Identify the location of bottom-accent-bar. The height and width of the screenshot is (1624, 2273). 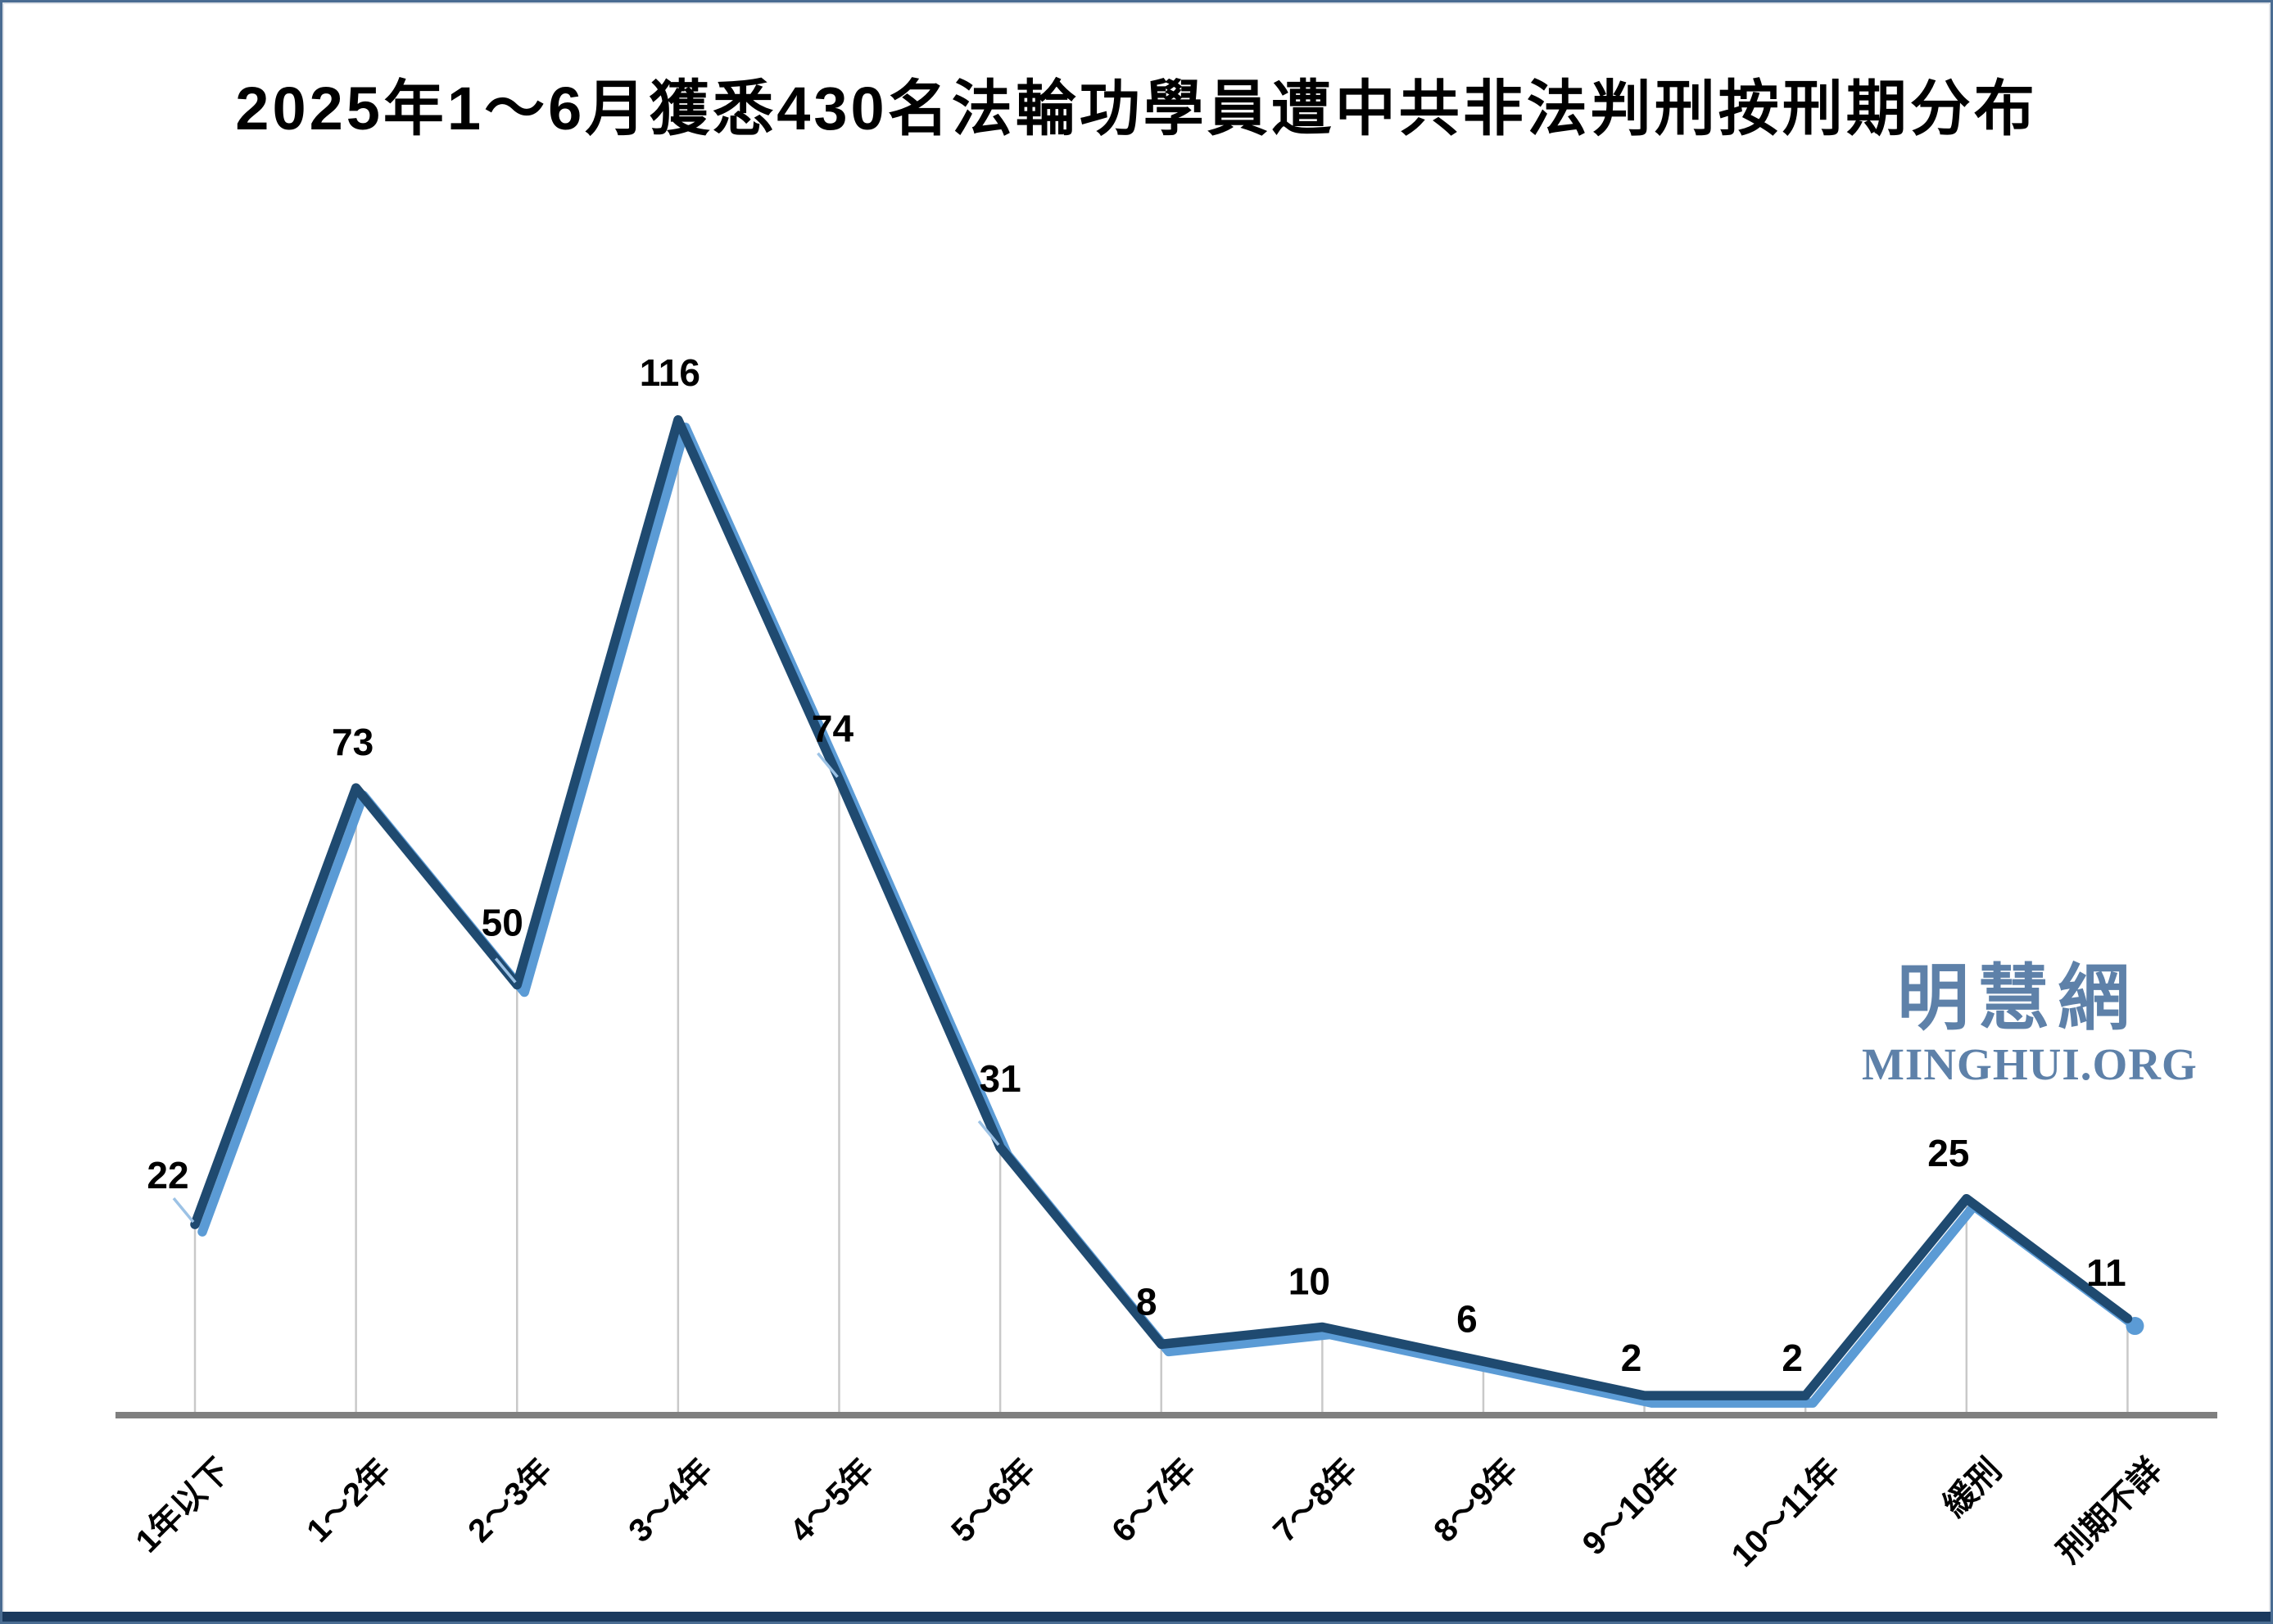
(1136, 1617).